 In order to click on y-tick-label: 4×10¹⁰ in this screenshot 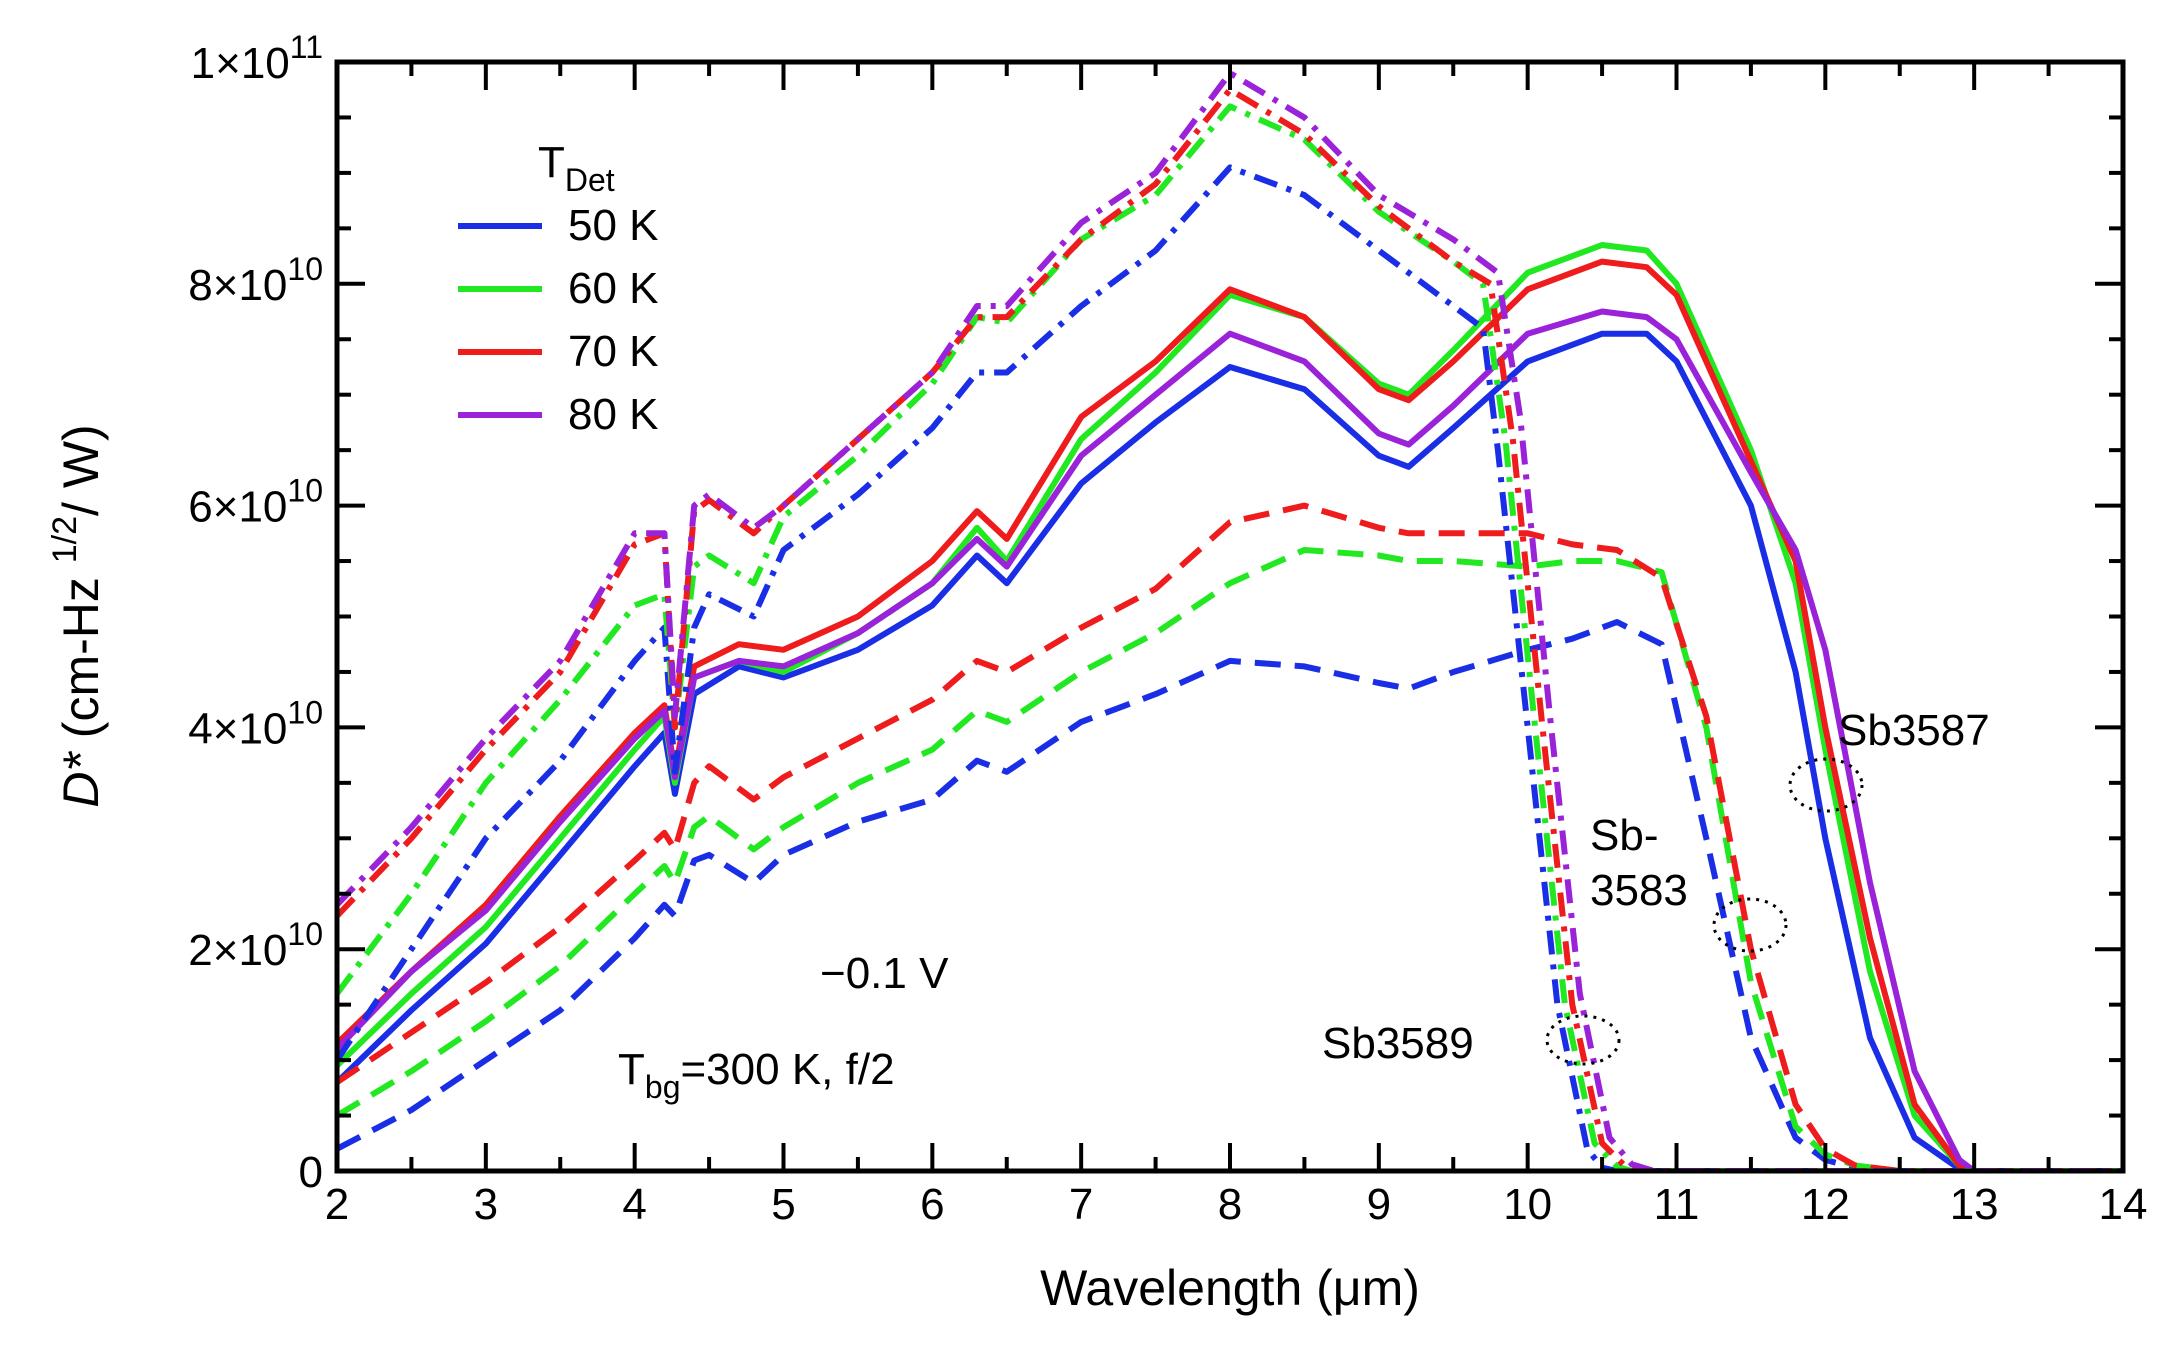, I will do `click(255, 723)`.